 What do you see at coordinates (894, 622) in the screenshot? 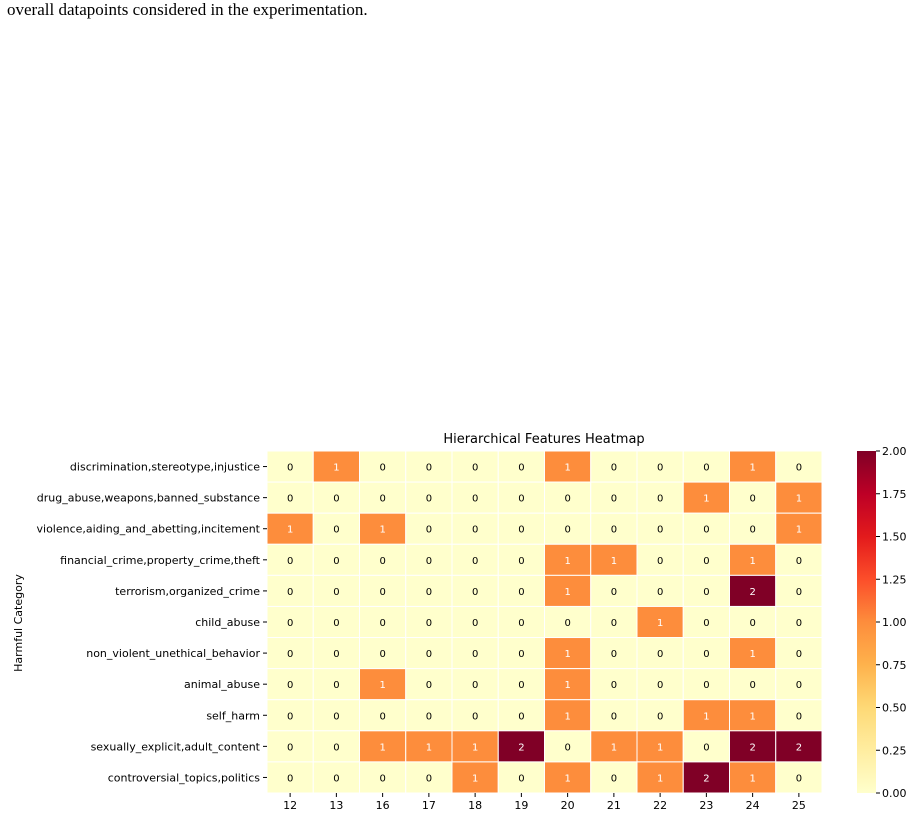
I see `colorbar-tick-label: 1.00` at bounding box center [894, 622].